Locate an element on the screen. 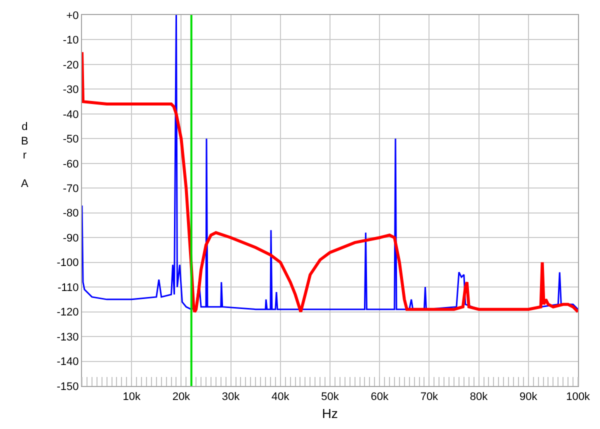  y-tick-label: -150 is located at coordinates (67, 386).